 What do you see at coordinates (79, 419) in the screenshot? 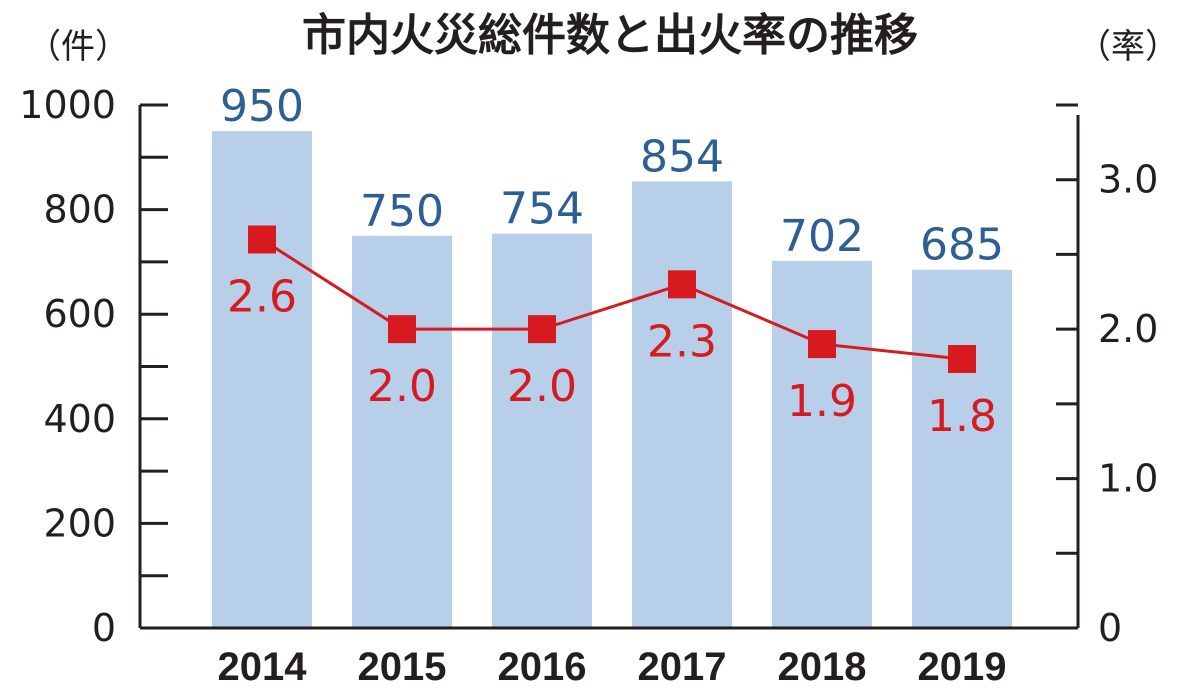
I see `left-tick-label: 400` at bounding box center [79, 419].